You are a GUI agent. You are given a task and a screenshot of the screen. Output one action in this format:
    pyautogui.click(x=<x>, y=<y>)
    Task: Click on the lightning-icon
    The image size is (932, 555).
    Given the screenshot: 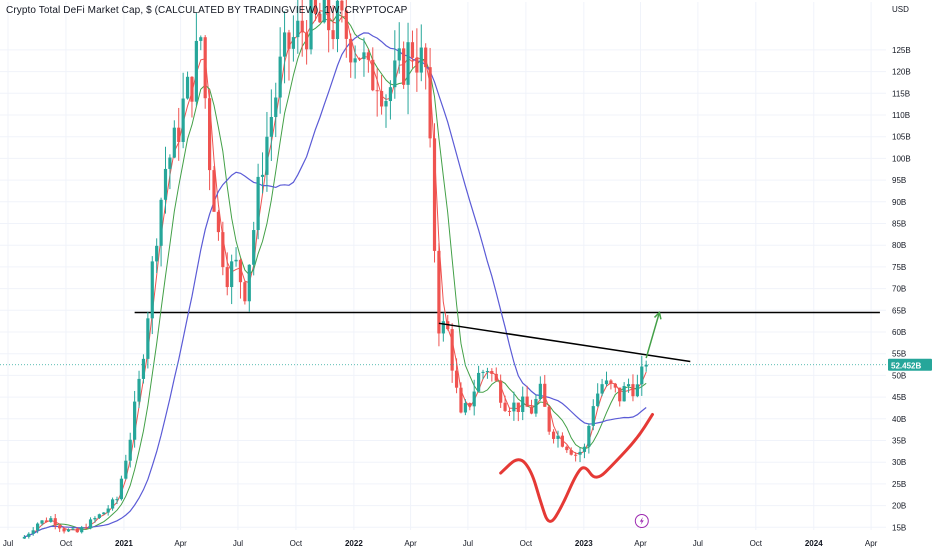 What is the action you would take?
    pyautogui.click(x=641, y=521)
    